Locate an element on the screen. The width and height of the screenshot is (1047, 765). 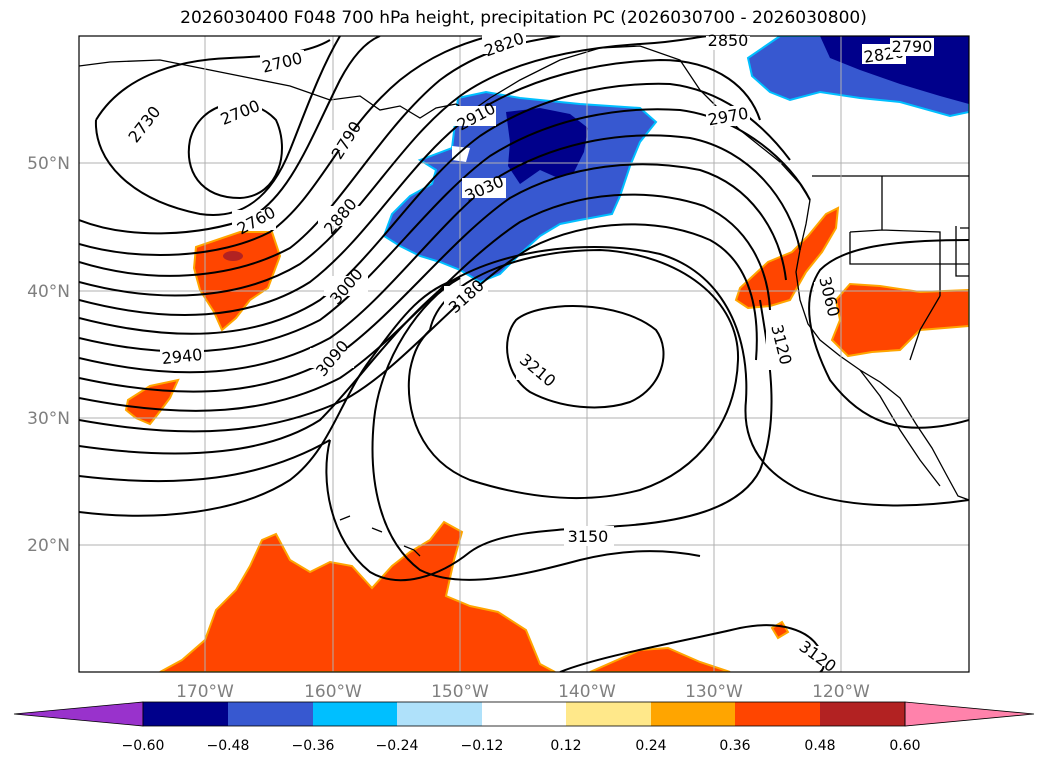
precip-peak-marker is located at coordinates (233, 256).